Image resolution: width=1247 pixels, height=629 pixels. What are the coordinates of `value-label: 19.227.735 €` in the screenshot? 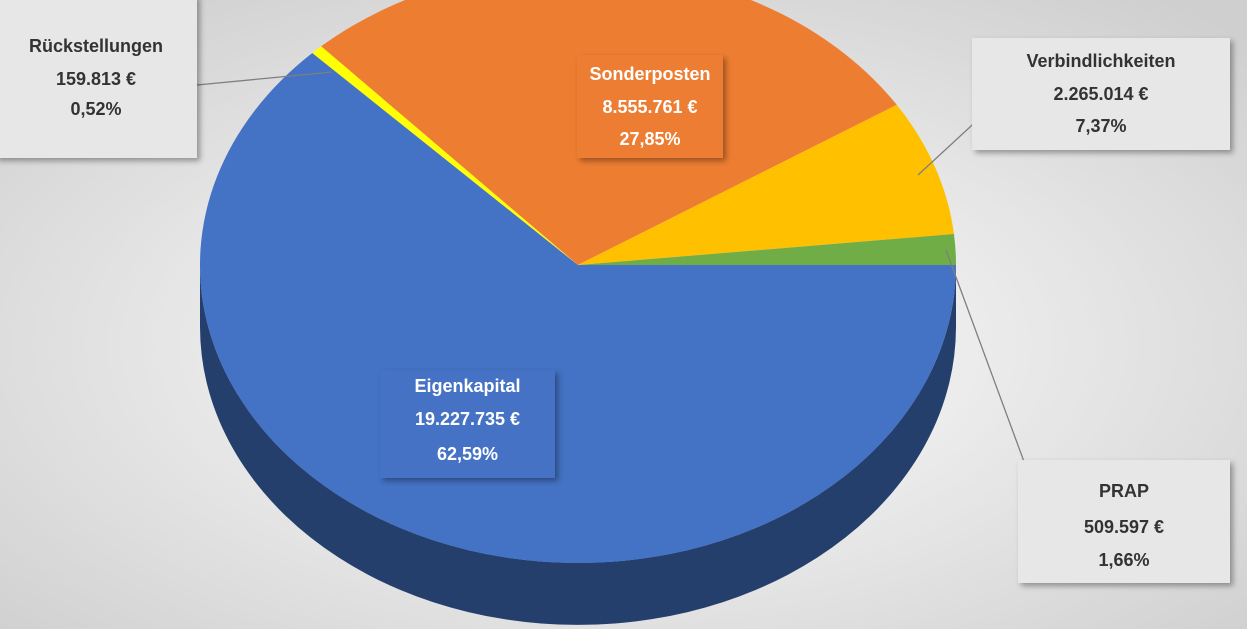 It's located at (467, 419).